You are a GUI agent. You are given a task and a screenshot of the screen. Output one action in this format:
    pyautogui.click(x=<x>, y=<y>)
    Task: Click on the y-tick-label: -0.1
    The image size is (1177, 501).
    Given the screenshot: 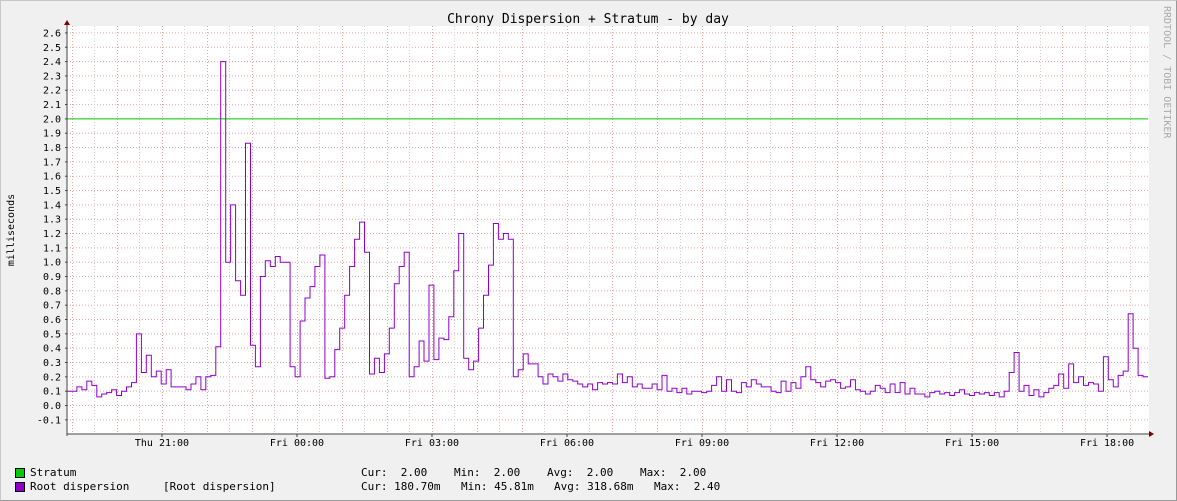 What is the action you would take?
    pyautogui.click(x=49, y=420)
    